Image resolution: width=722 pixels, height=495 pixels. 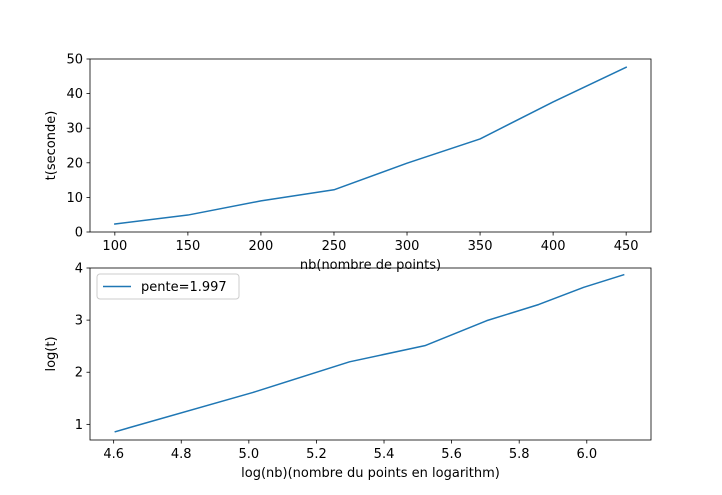 What do you see at coordinates (480, 246) in the screenshot?
I see `x-tick-label: 350` at bounding box center [480, 246].